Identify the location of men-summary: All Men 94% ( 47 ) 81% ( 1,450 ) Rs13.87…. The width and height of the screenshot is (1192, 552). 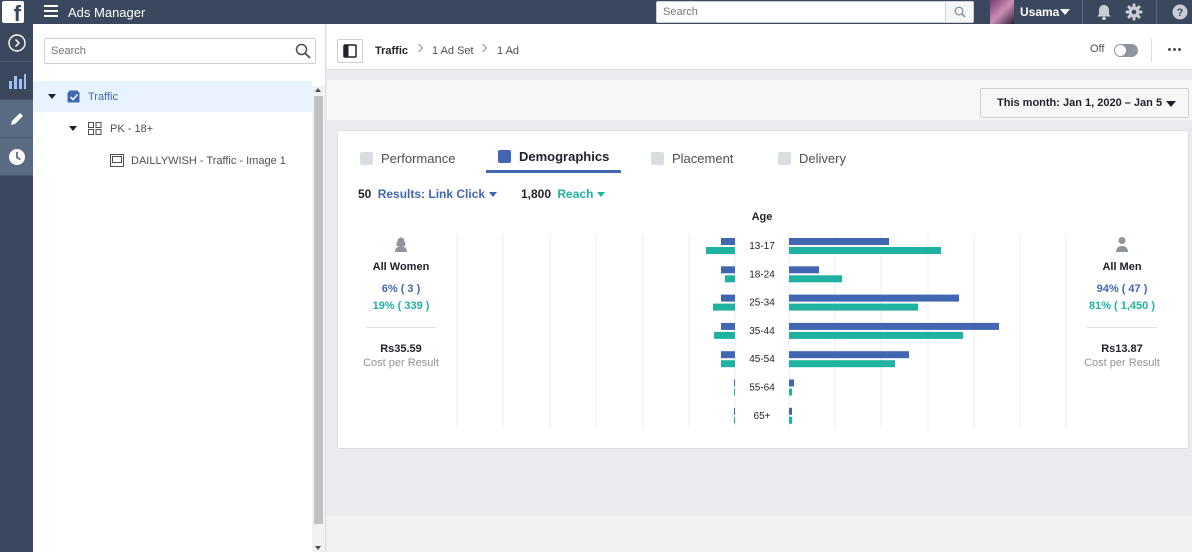
(1122, 302).